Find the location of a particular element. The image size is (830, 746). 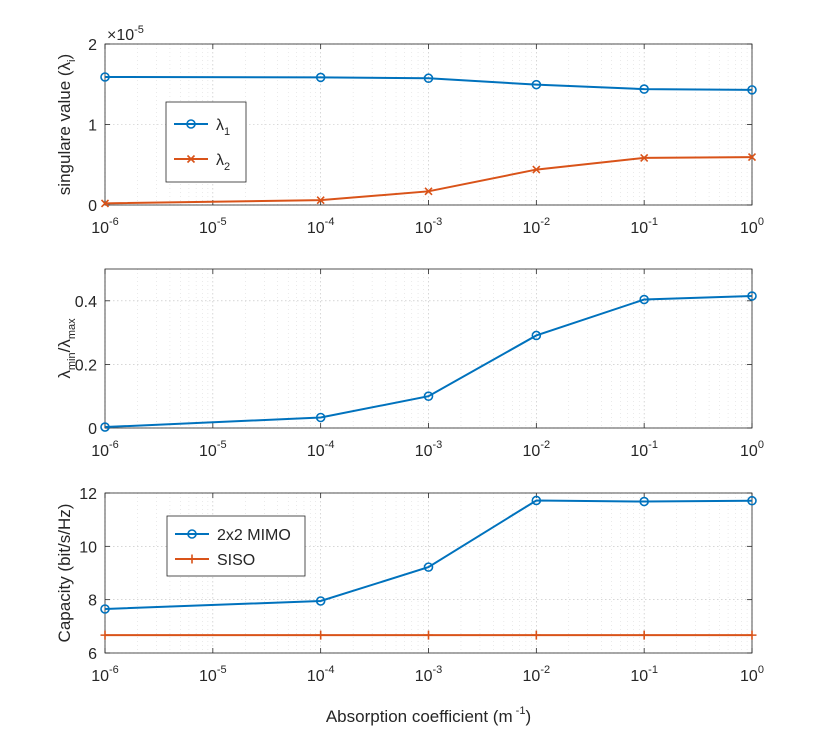

y-axis-label: singulare value (λi) is located at coordinates (66, 124).